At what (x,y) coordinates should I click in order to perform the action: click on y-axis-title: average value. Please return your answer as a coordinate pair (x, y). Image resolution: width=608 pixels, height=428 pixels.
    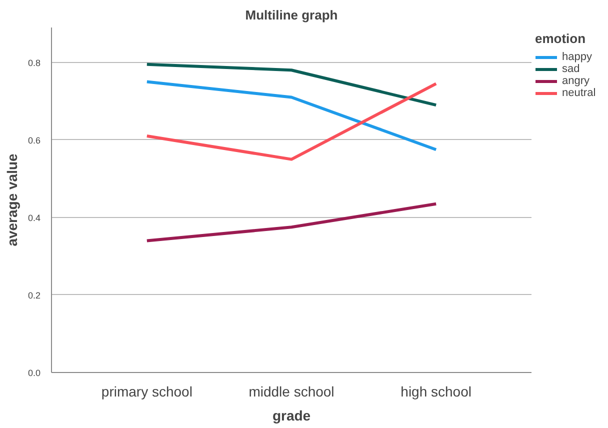
    Looking at the image, I should click on (12, 199).